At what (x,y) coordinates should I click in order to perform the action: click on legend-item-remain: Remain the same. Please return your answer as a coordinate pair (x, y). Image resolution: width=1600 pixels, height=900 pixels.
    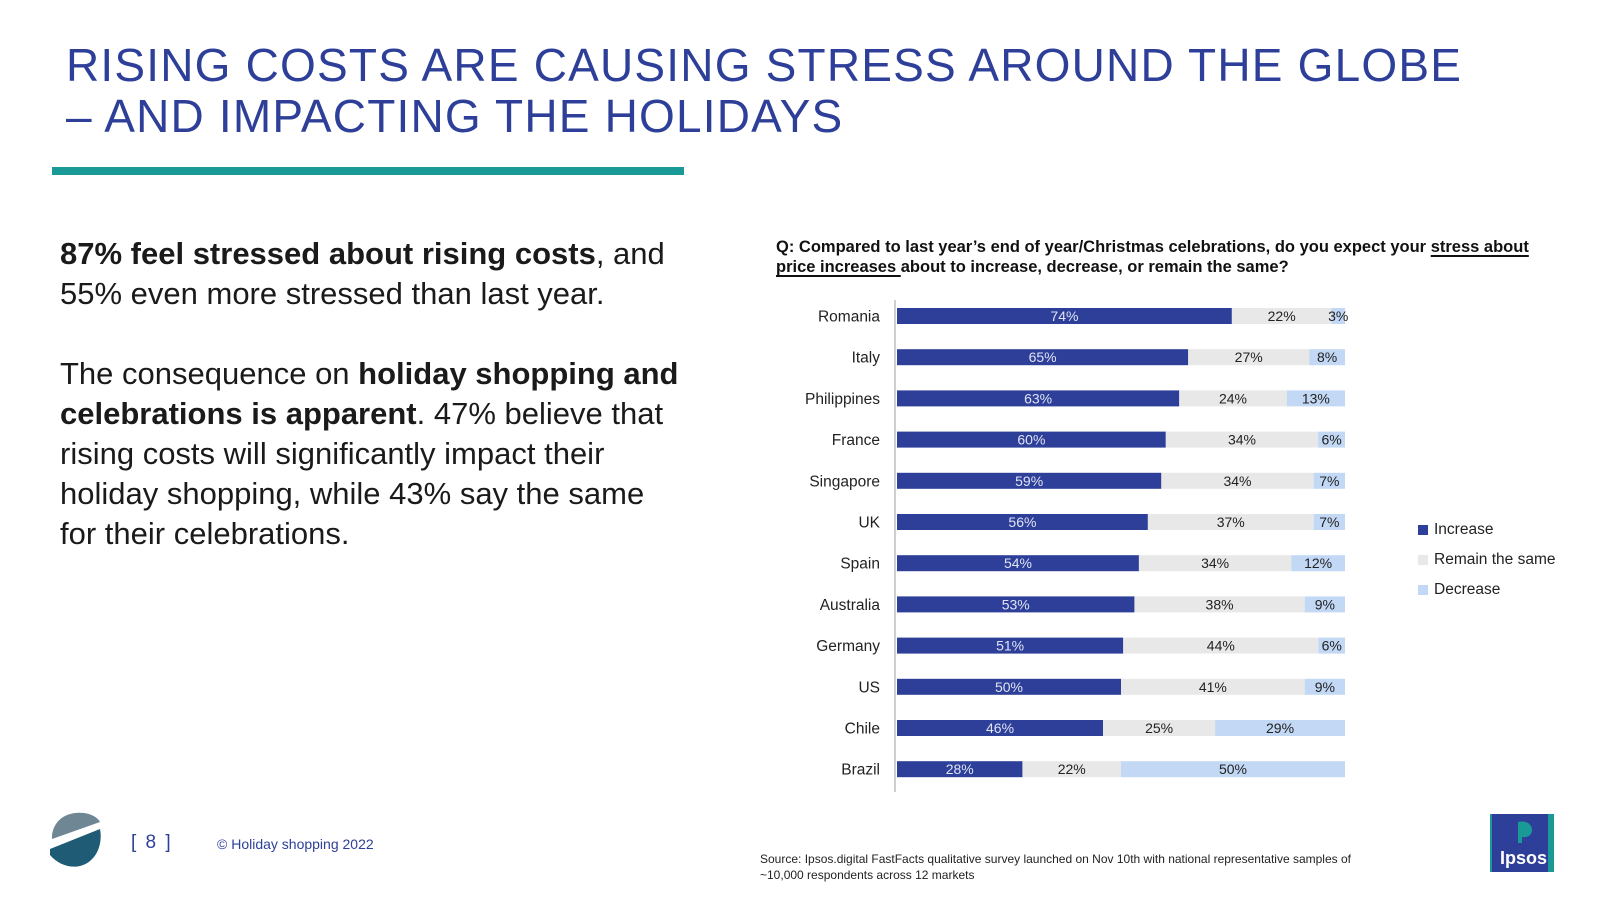
    Looking at the image, I should click on (1486, 560).